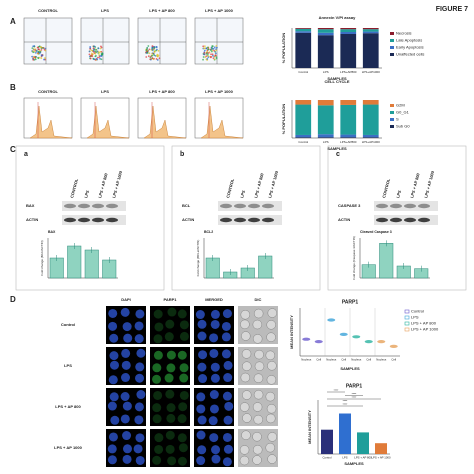 Image resolution: width=474 pixels, height=474 pixels. Describe the element at coordinates (258, 299) in the screenshot. I see `column-label: DIC` at that location.